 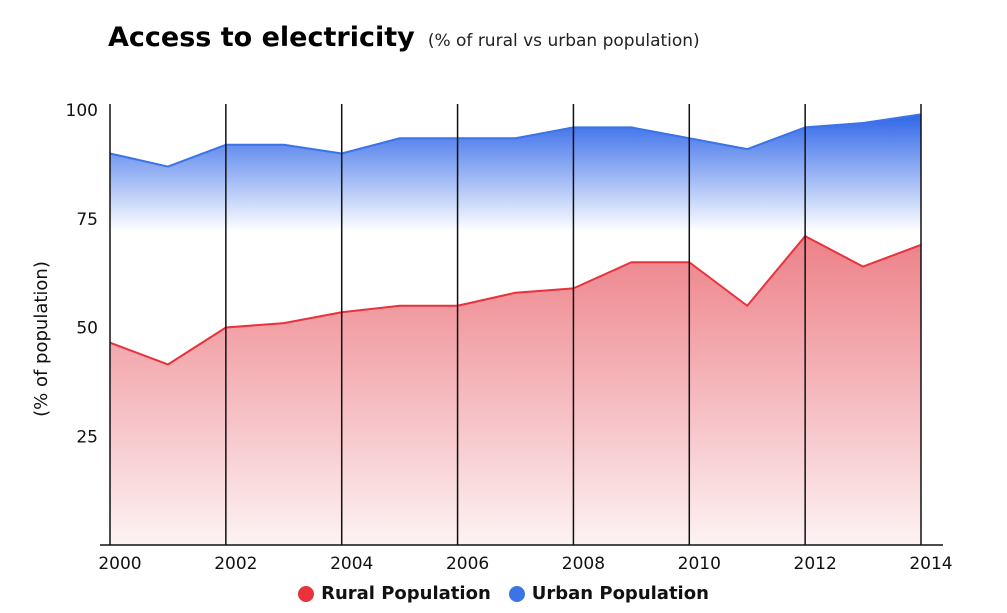 What do you see at coordinates (583, 564) in the screenshot?
I see `x-tick-label-2008: 2008` at bounding box center [583, 564].